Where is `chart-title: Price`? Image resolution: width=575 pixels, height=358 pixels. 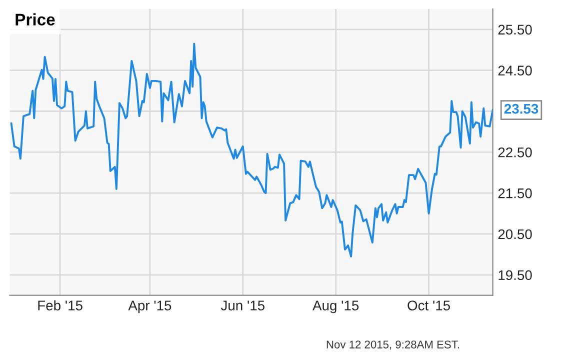
chart-title: Price is located at coordinates (35, 19).